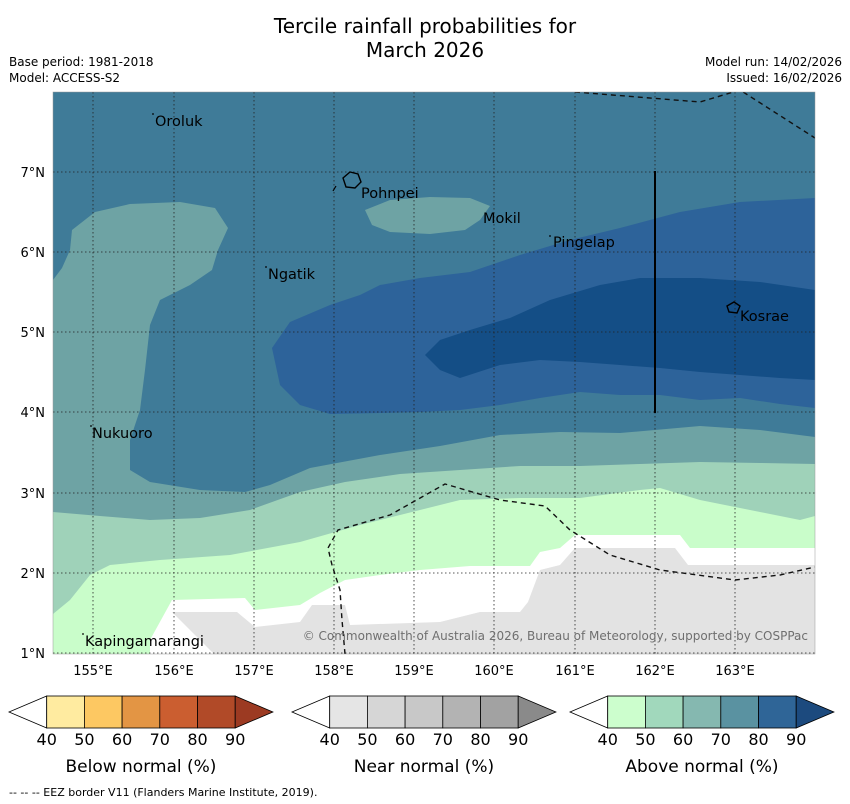  I want to click on lat-tick-label: 4°N, so click(33, 413).